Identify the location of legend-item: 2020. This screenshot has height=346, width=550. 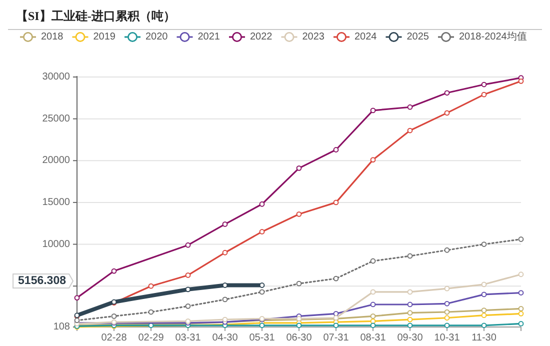
(146, 37).